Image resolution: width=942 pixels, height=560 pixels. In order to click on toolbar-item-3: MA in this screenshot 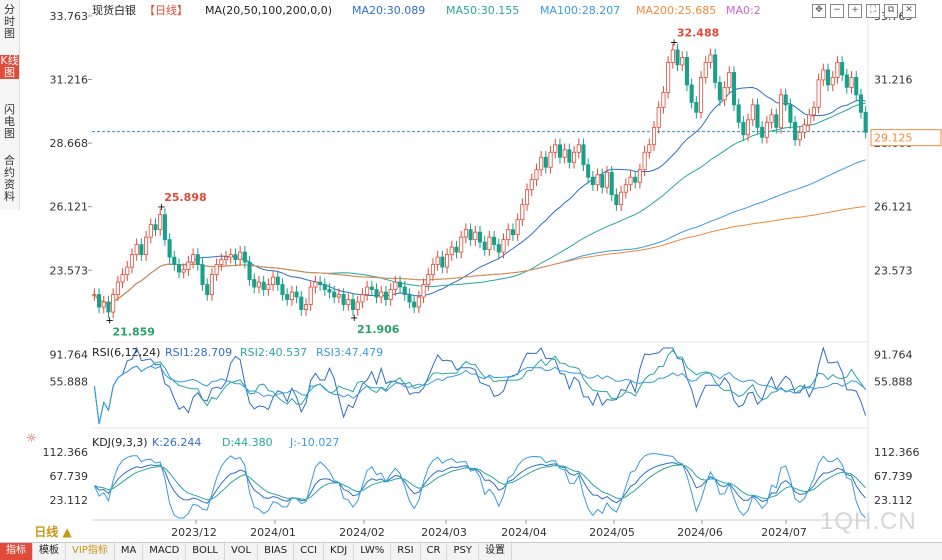, I will do `click(129, 551)`.